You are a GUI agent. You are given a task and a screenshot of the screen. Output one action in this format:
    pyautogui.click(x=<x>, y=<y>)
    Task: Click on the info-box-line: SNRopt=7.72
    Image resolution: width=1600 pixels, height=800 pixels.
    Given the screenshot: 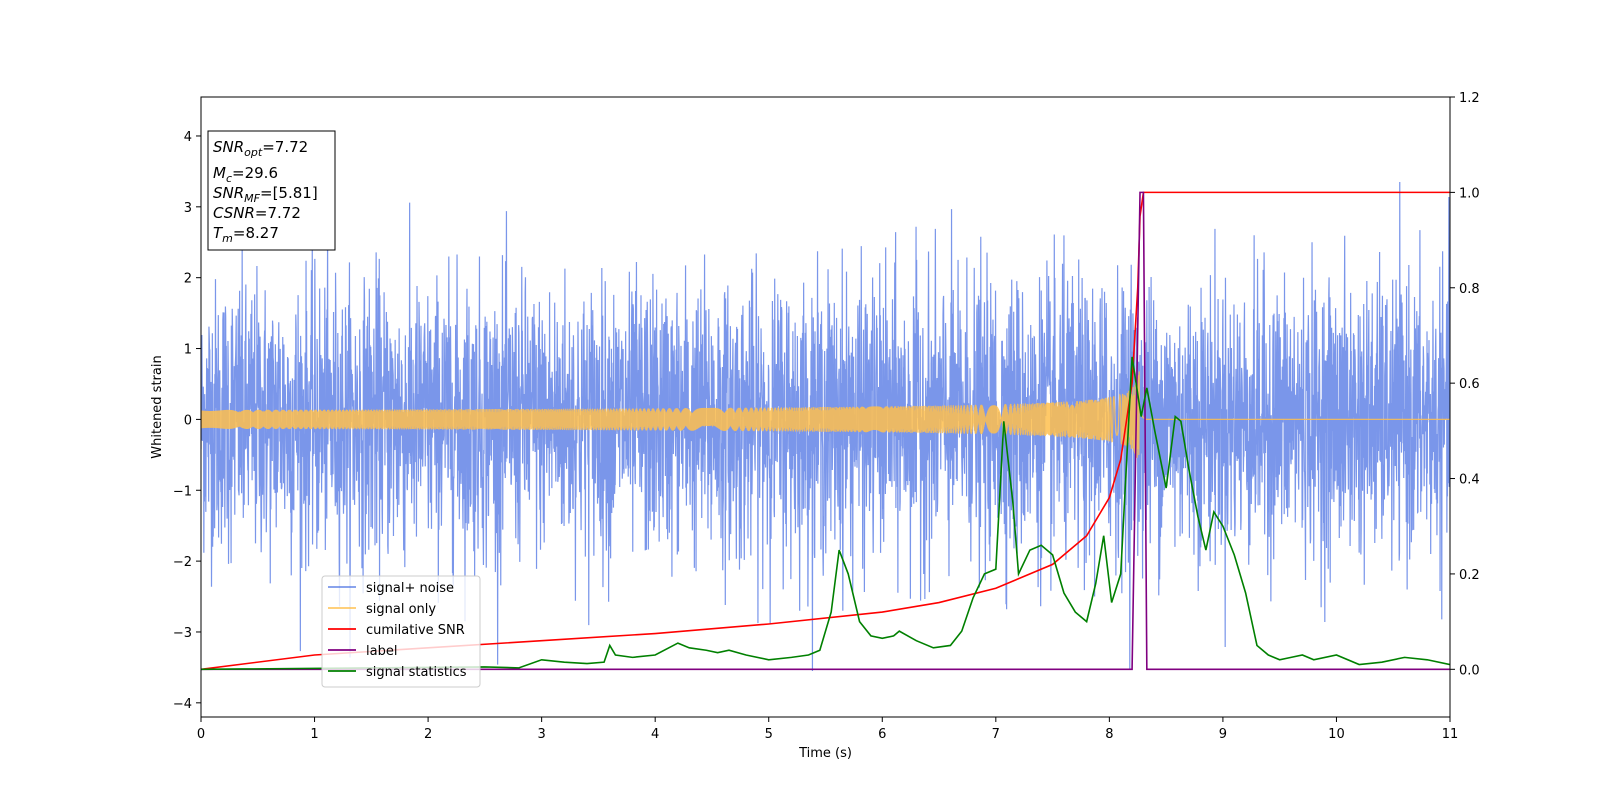 What is the action you would take?
    pyautogui.click(x=260, y=148)
    